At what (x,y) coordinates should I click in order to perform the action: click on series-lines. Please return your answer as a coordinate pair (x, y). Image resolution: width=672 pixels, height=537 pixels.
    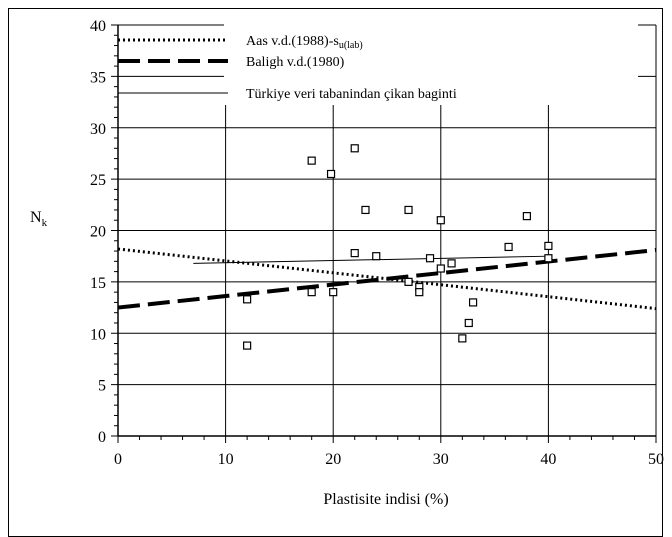
    Looking at the image, I should click on (387, 279).